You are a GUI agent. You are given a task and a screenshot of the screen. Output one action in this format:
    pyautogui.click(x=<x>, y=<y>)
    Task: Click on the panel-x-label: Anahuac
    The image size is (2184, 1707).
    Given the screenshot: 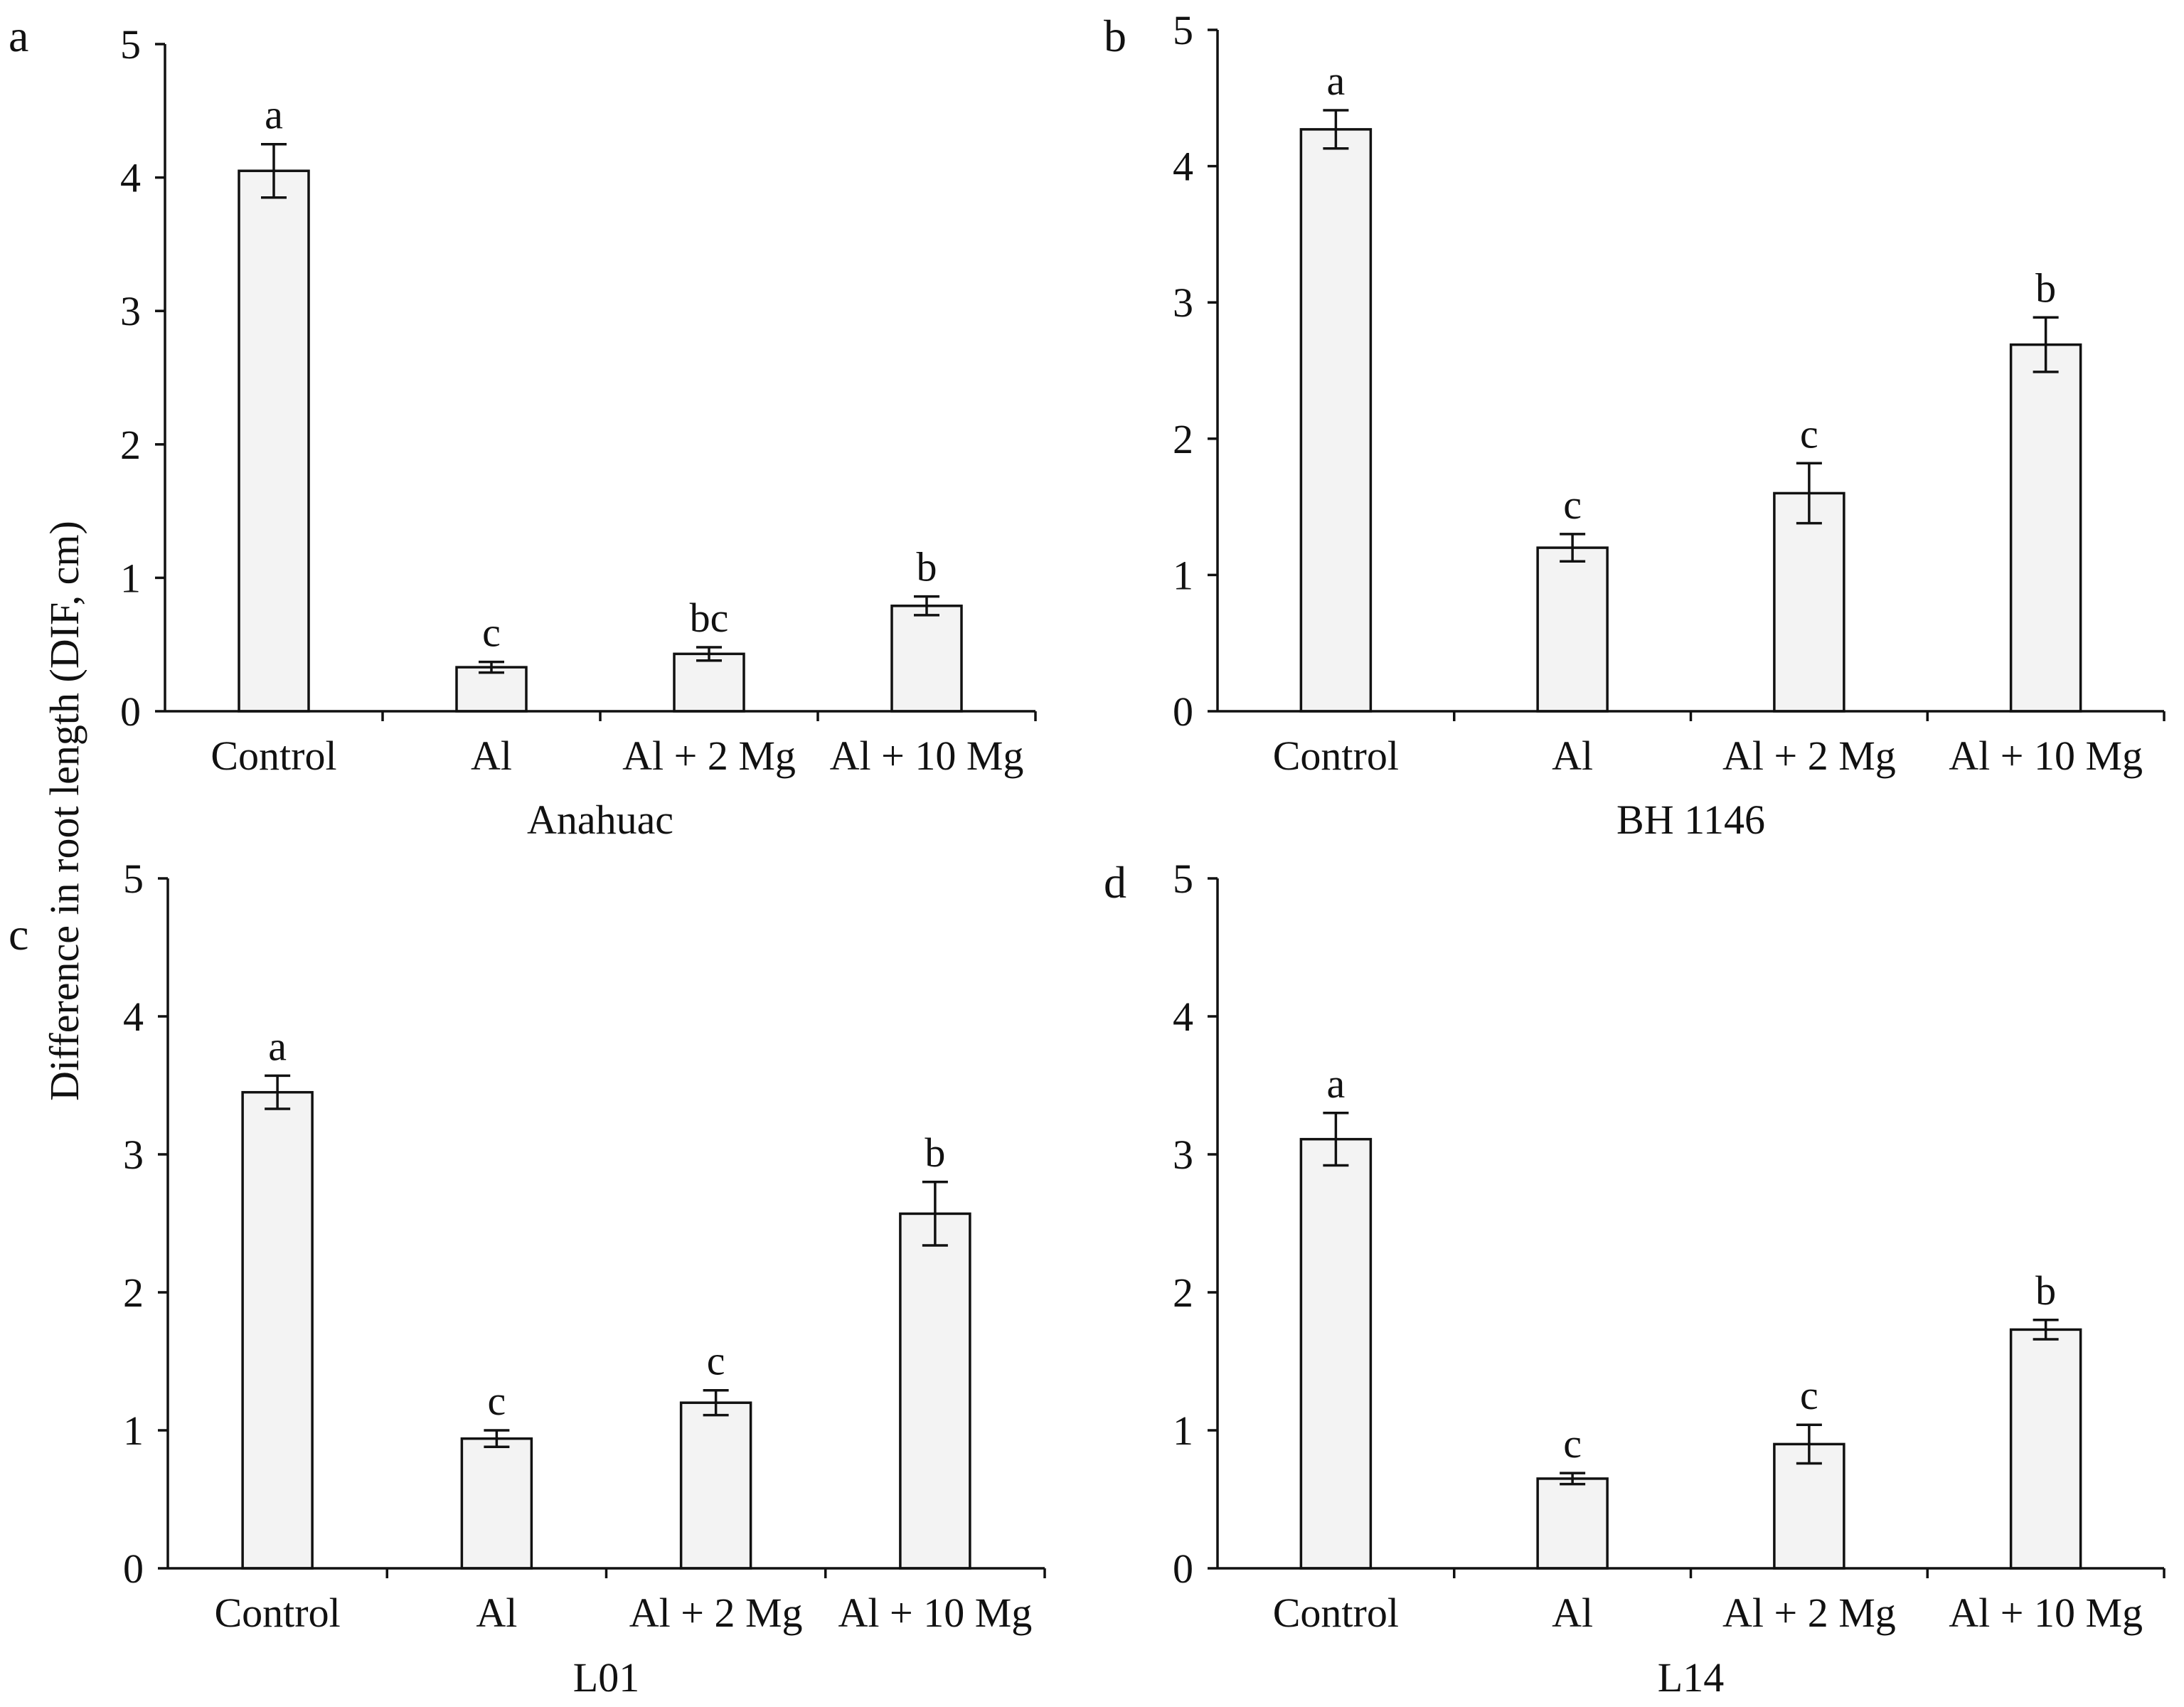 What is the action you would take?
    pyautogui.click(x=600, y=820)
    